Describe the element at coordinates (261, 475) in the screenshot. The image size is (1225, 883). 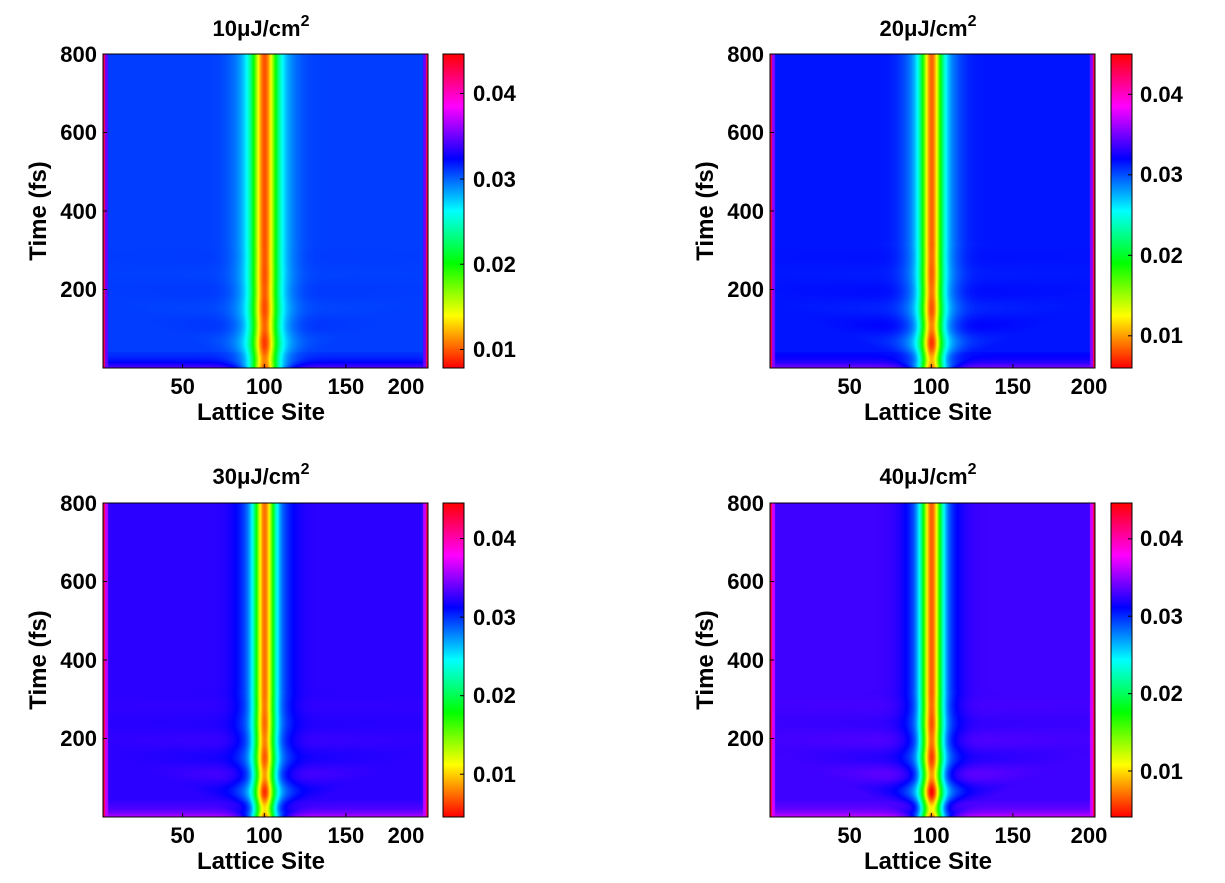
I see `panel-title: 30μJ/cm2` at that location.